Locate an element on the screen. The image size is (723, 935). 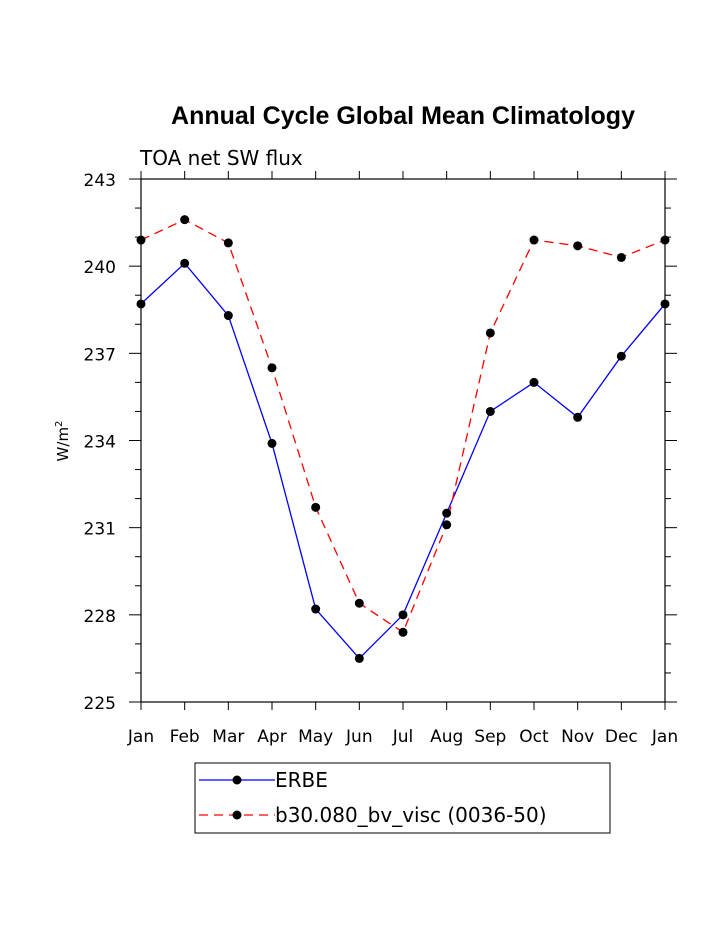
x-tick-label: Aug is located at coordinates (446, 737).